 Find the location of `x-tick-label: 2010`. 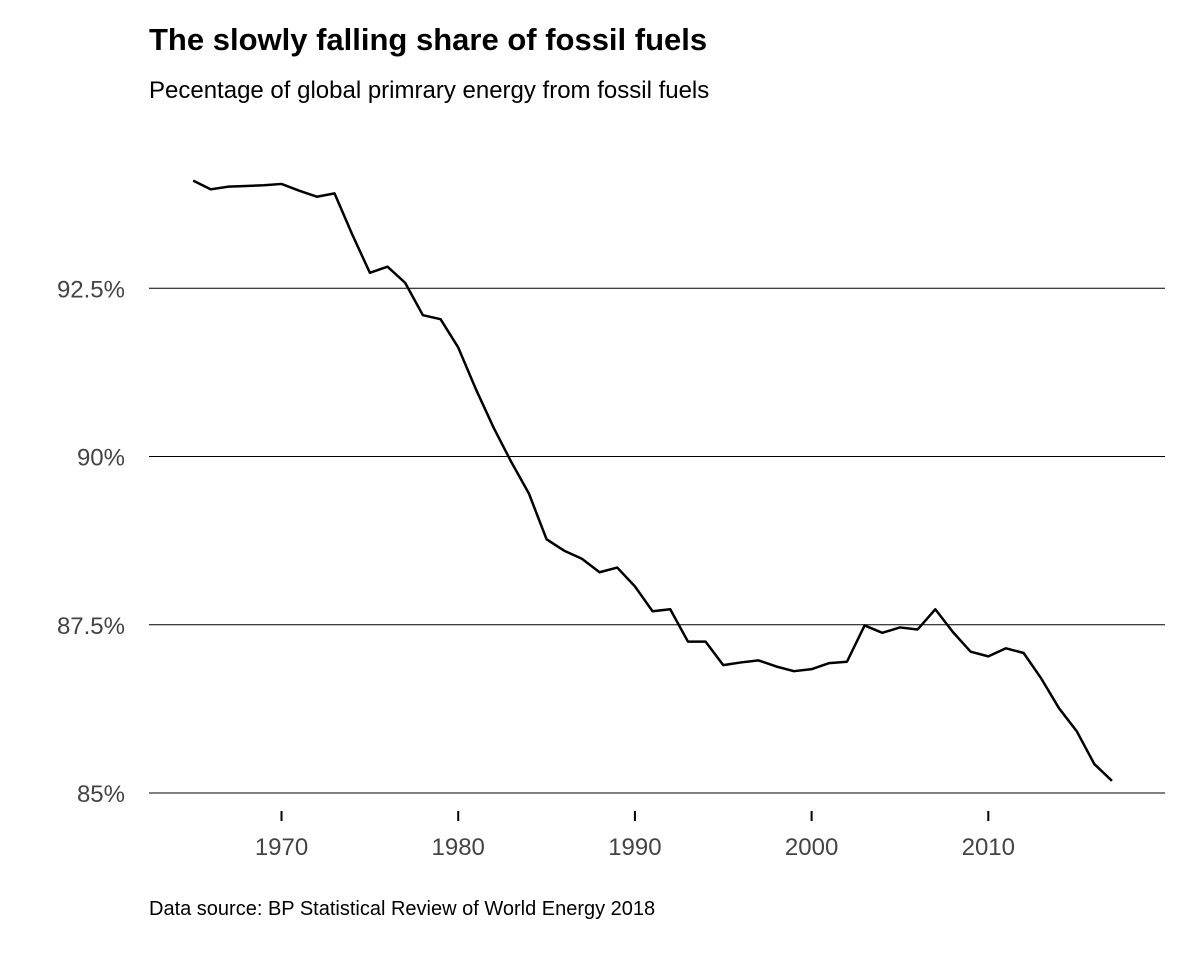

x-tick-label: 2010 is located at coordinates (988, 847).